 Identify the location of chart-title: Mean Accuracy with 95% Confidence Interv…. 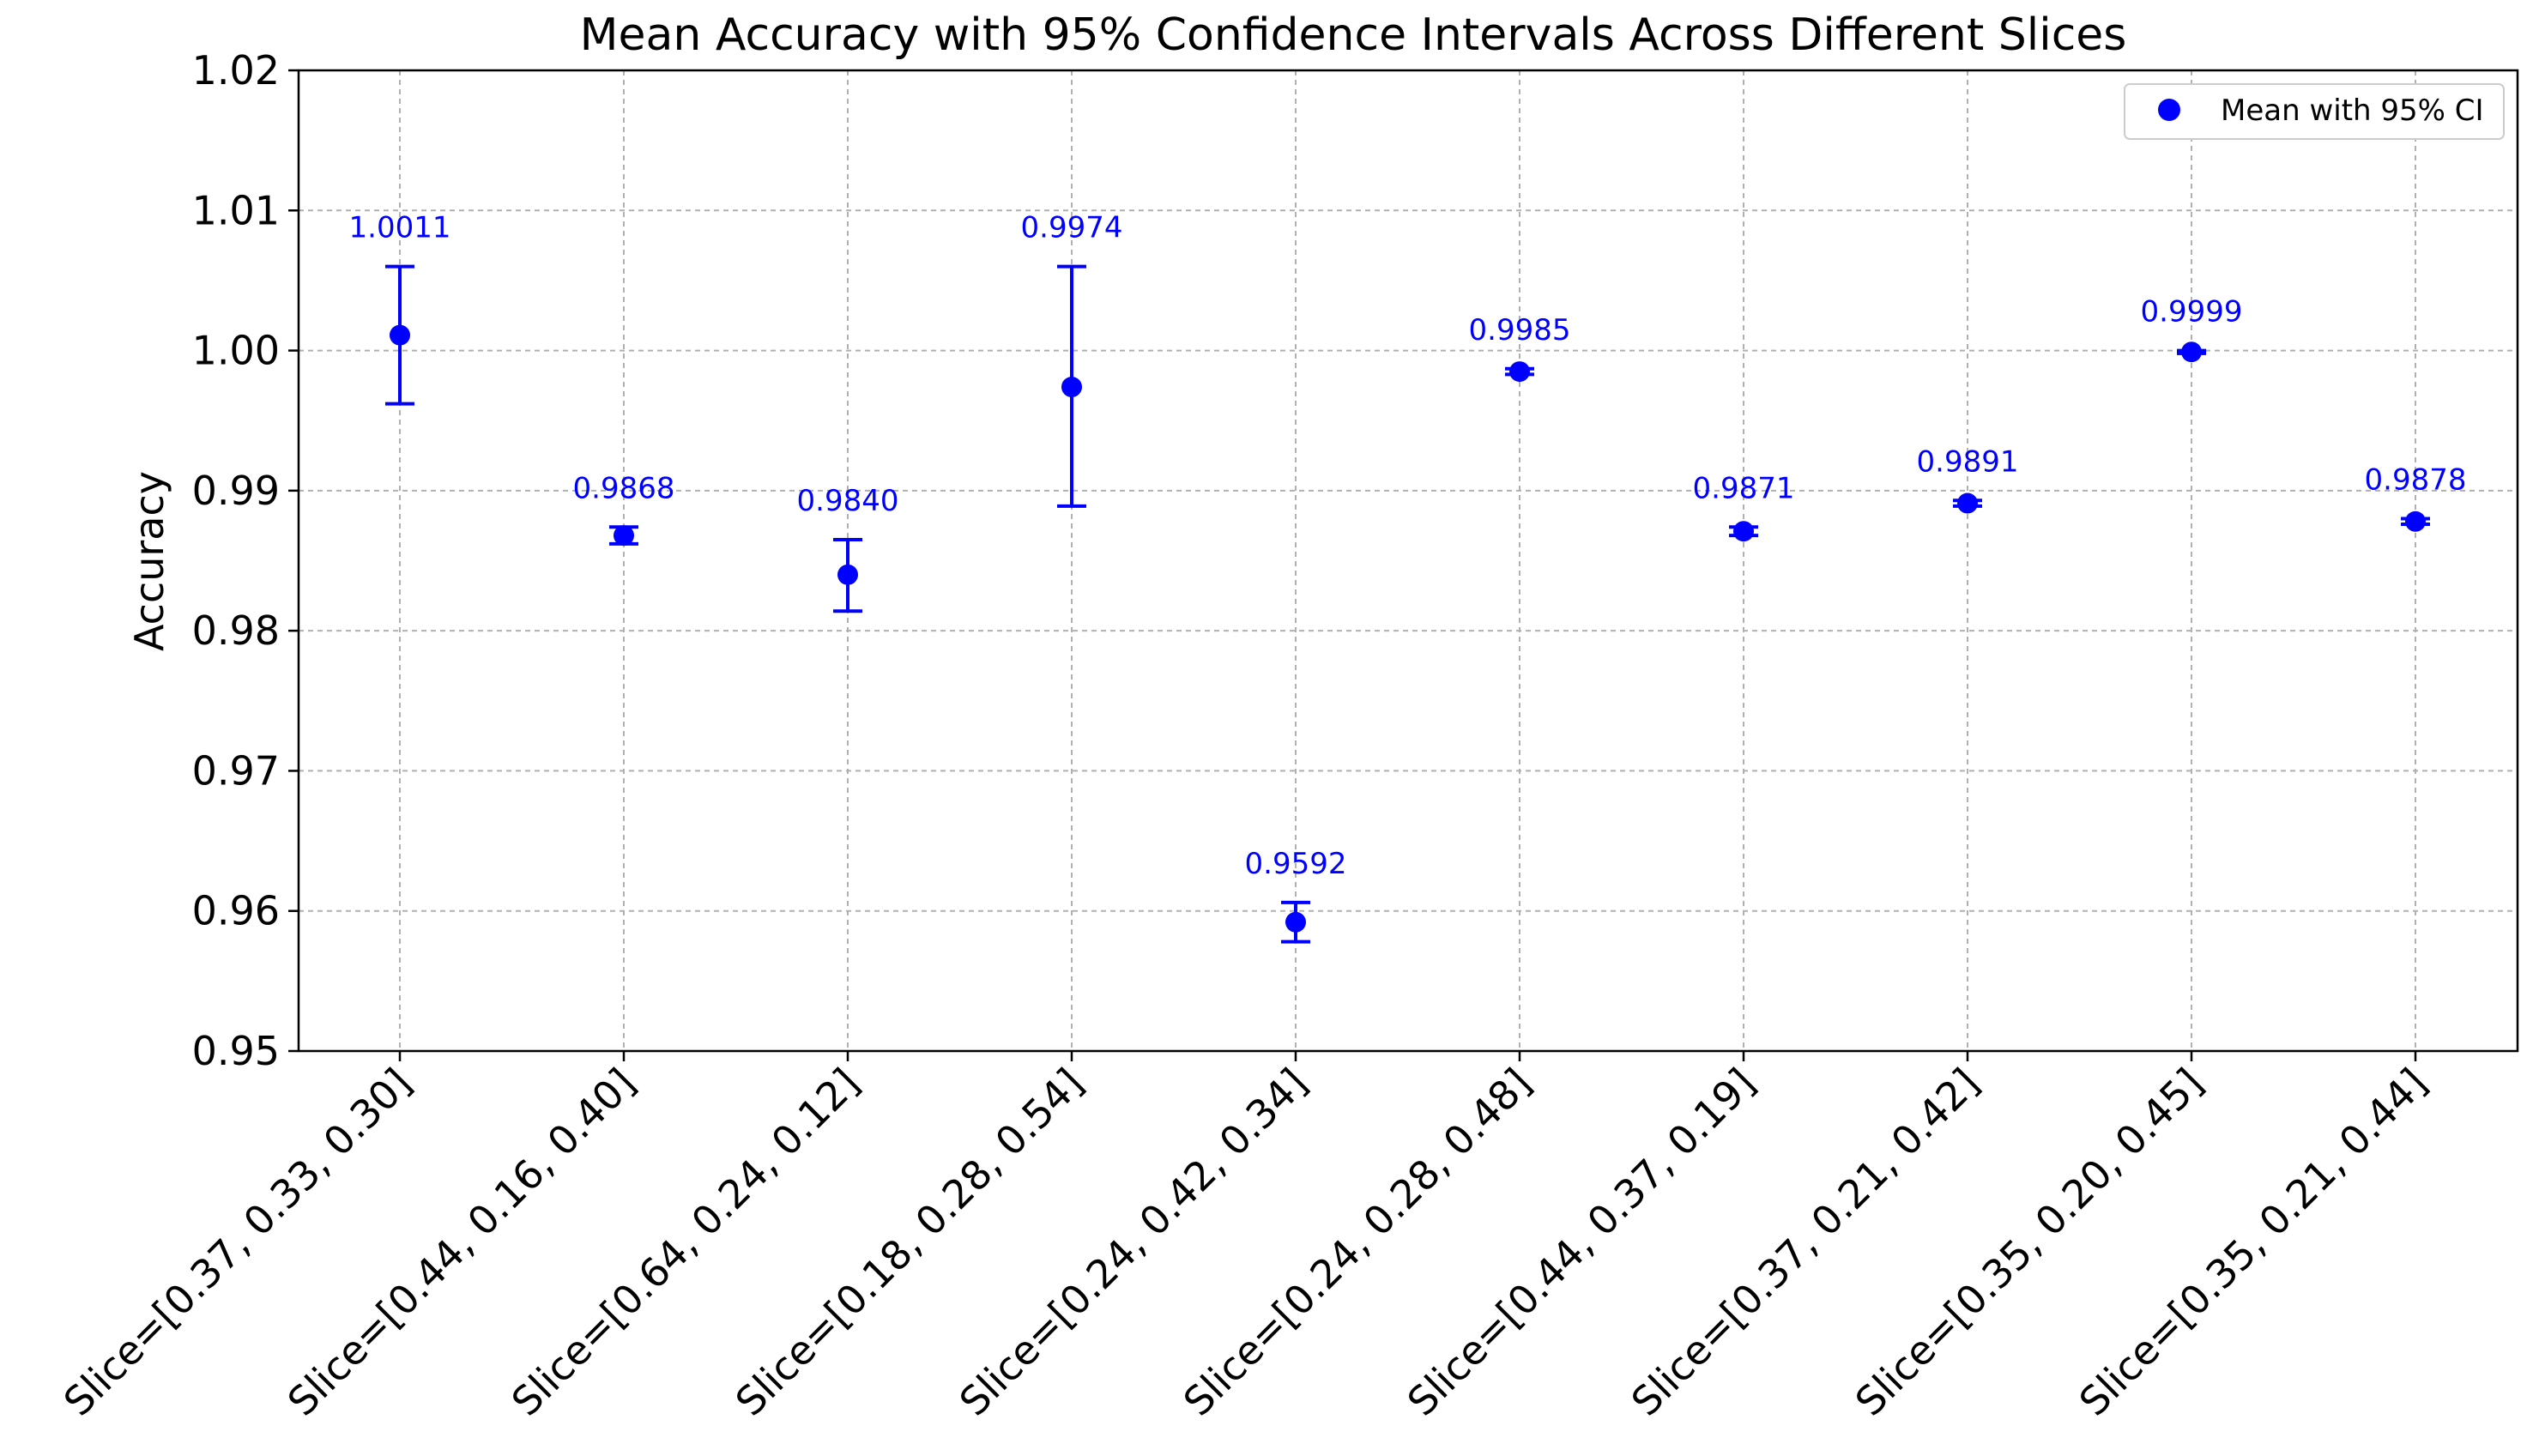
(1353, 35).